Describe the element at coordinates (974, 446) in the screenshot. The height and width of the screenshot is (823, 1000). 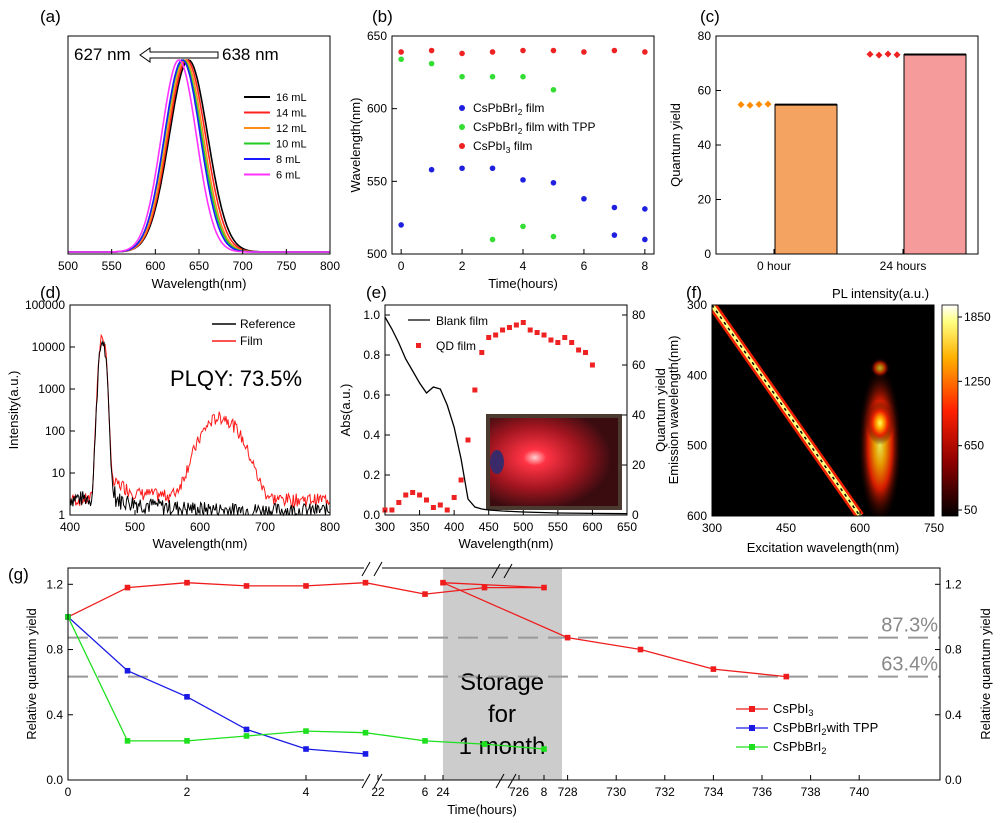
I see `colorbar-tick-label: 650` at that location.